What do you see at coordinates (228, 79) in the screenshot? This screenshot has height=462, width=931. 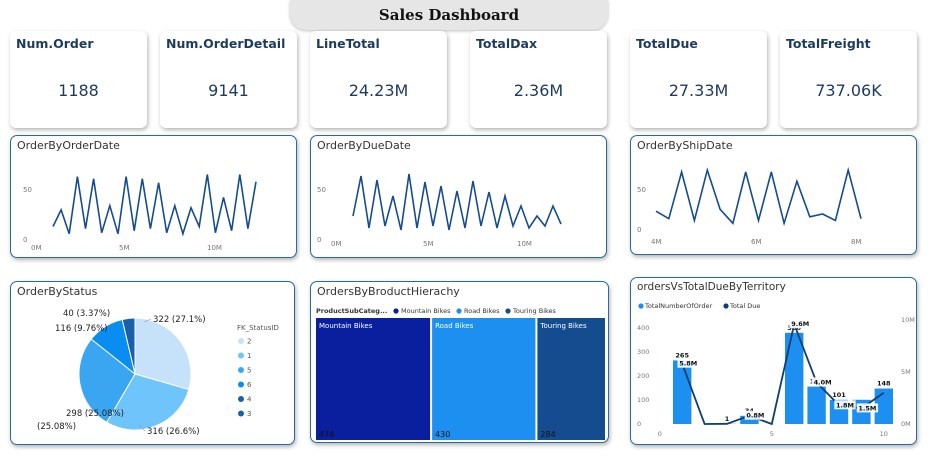 I see `kpi-card-num-order-detail: Num.OrderDetail 9141` at bounding box center [228, 79].